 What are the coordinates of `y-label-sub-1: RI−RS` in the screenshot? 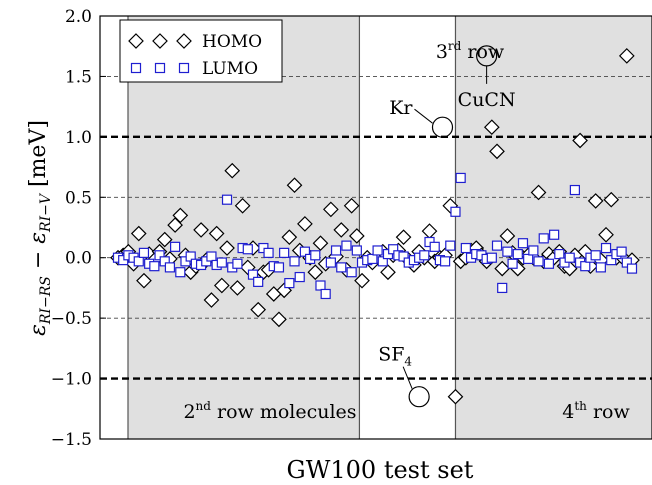 It's located at (46, 300).